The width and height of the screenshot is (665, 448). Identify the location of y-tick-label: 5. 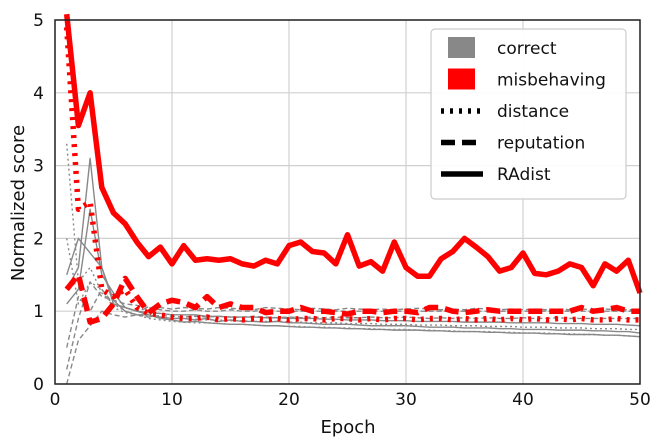
(38, 21).